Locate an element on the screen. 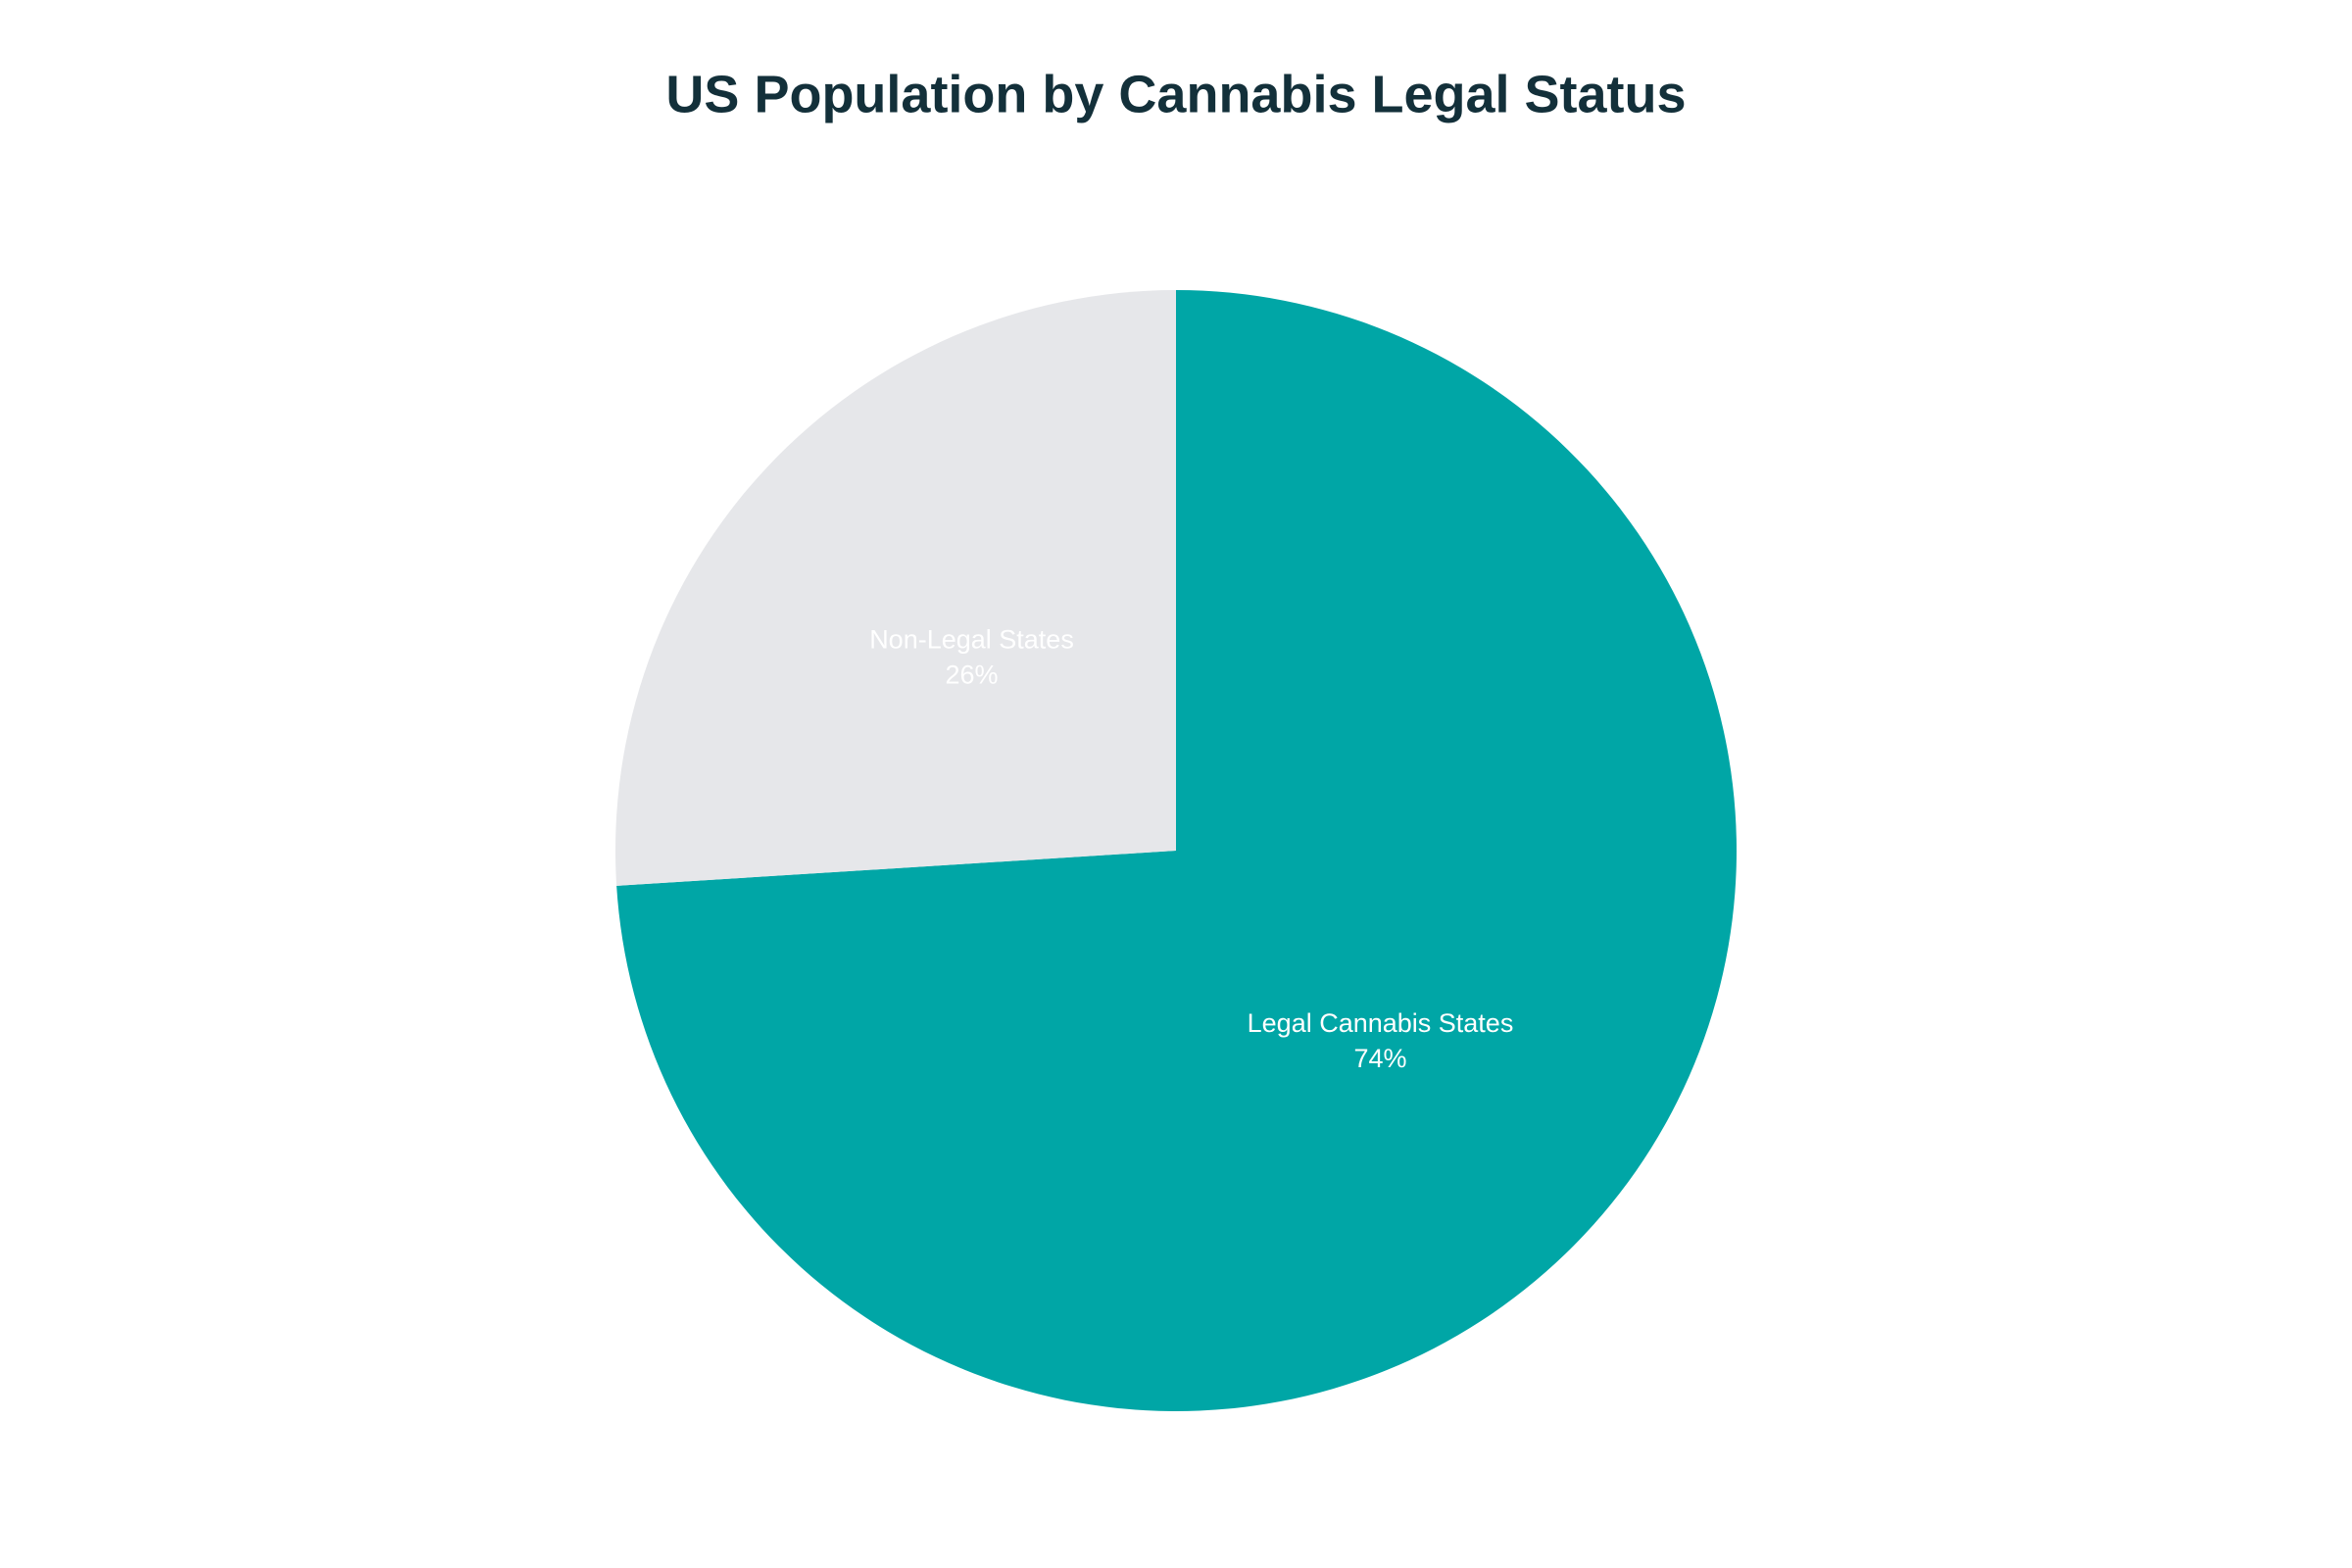 This screenshot has width=2352, height=1568. slice-value-label: 26% is located at coordinates (971, 674).